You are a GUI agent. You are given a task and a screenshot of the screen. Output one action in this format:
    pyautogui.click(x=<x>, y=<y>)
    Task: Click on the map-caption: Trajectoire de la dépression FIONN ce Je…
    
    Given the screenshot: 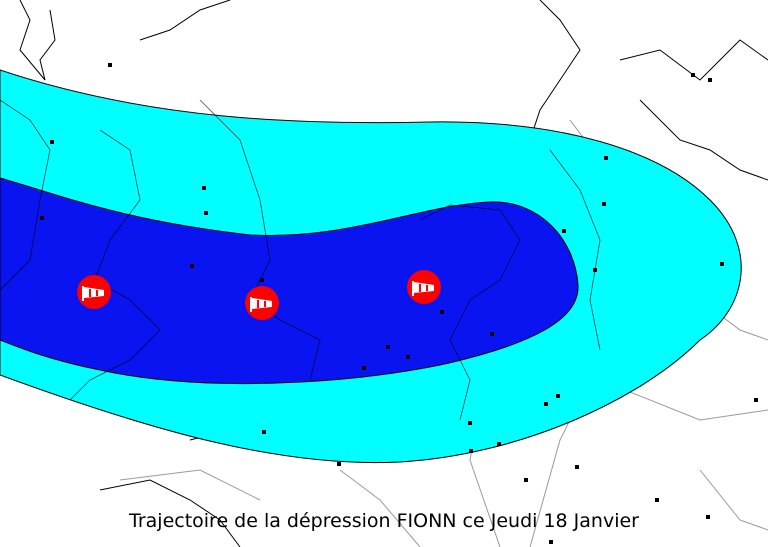 What is the action you would take?
    pyautogui.click(x=384, y=521)
    